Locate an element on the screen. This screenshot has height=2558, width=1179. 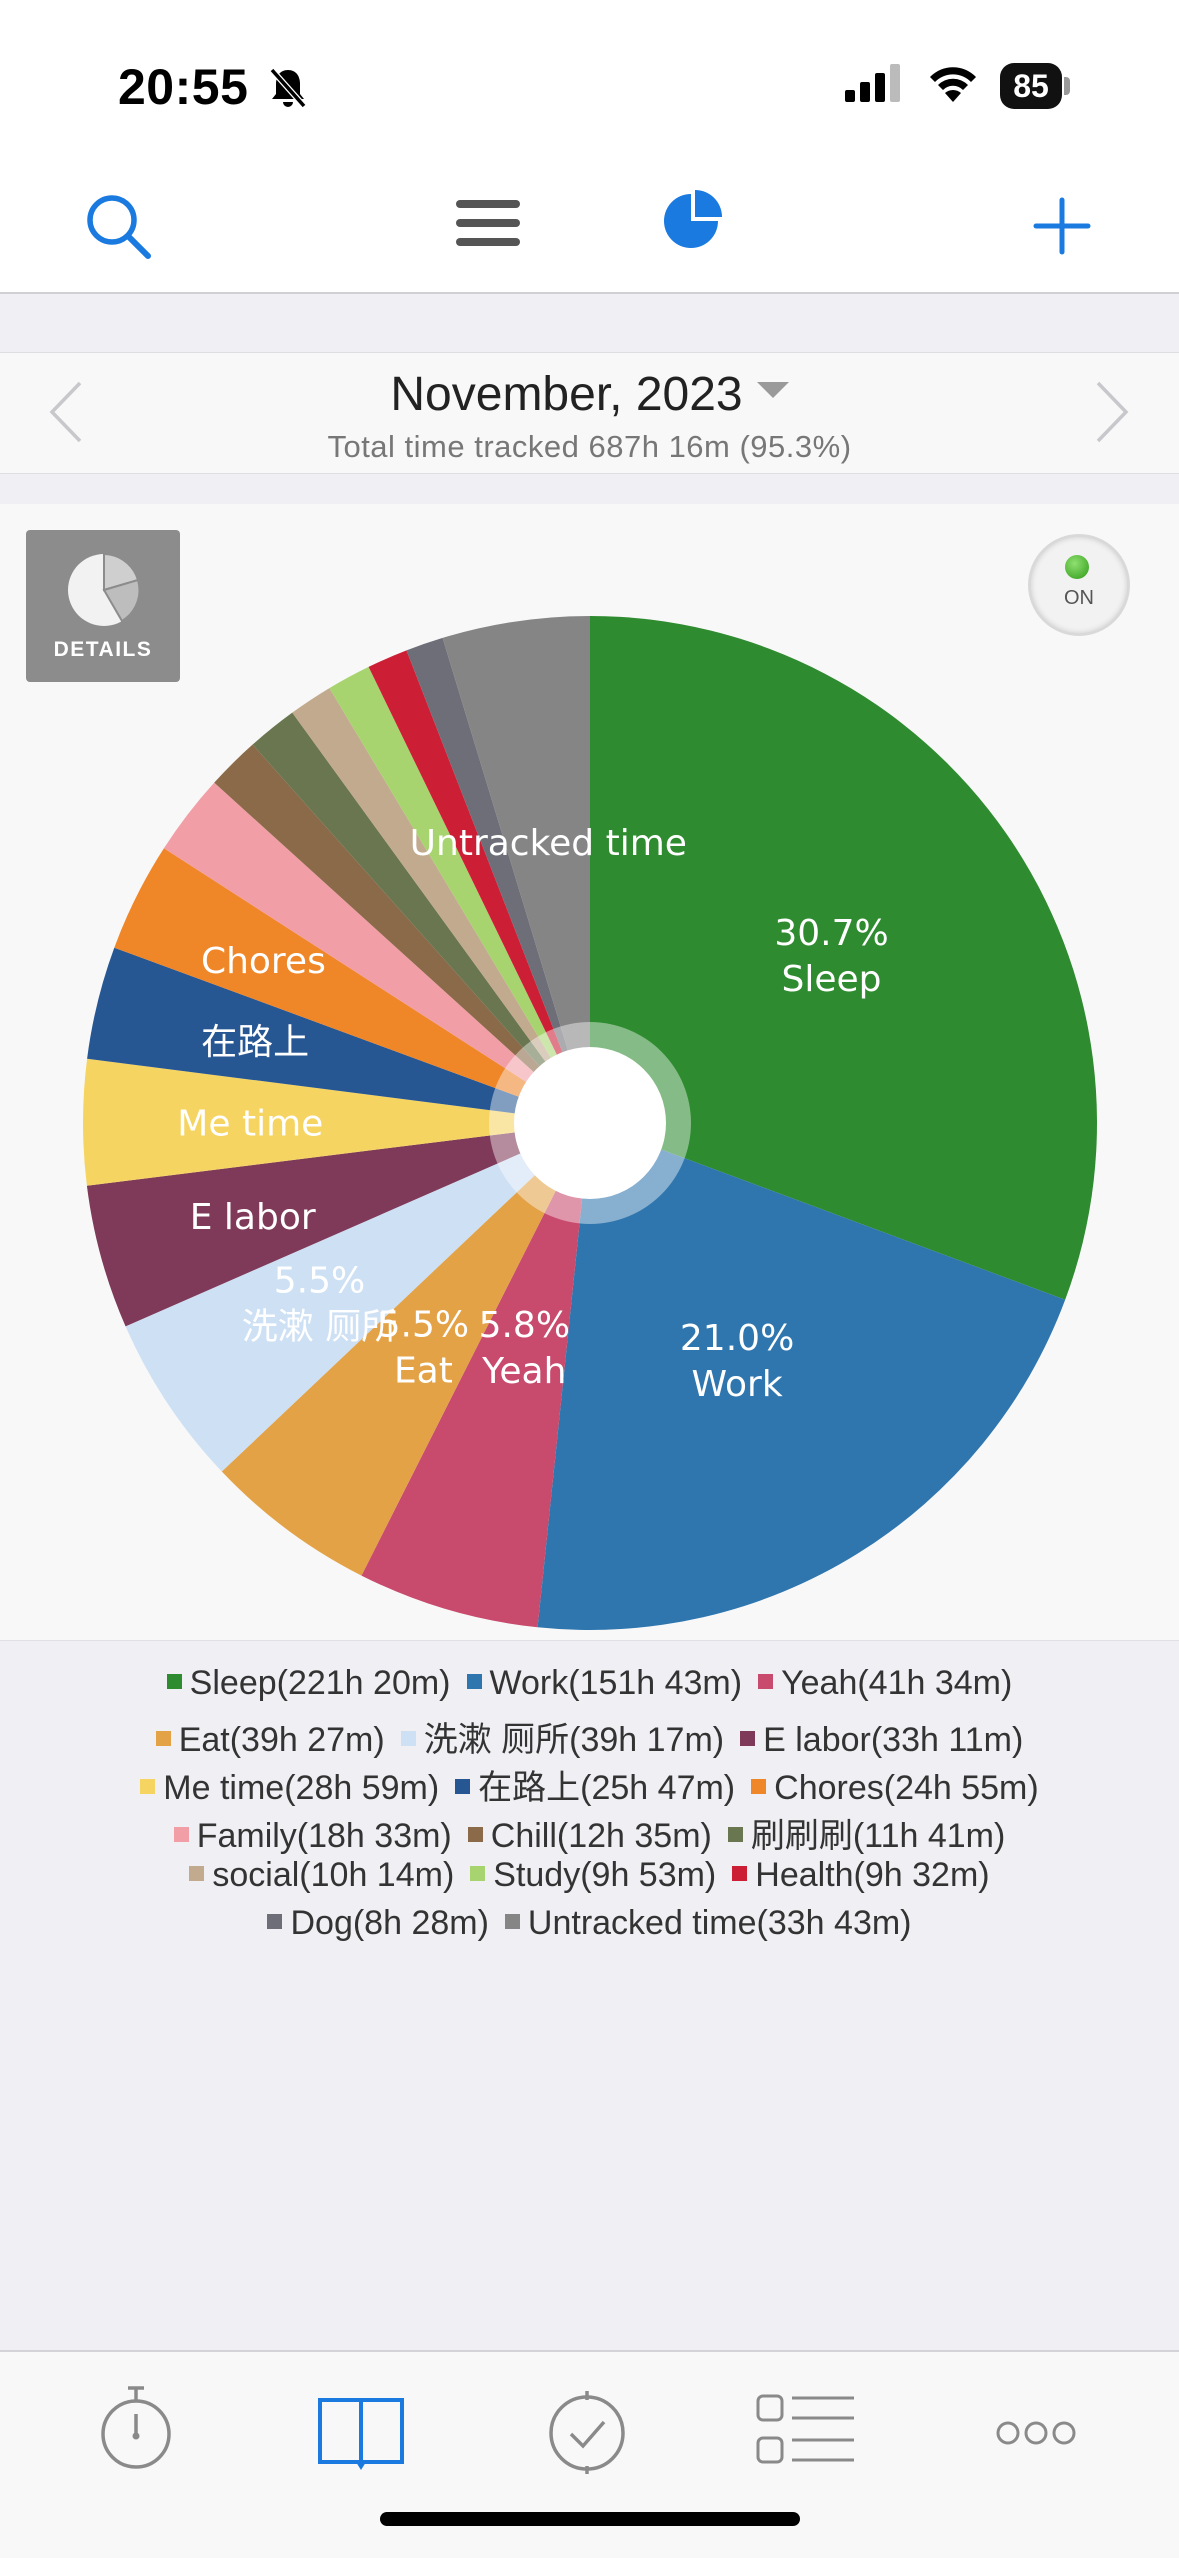
legend-item: Study(9h 53m) is located at coordinates (593, 1875).